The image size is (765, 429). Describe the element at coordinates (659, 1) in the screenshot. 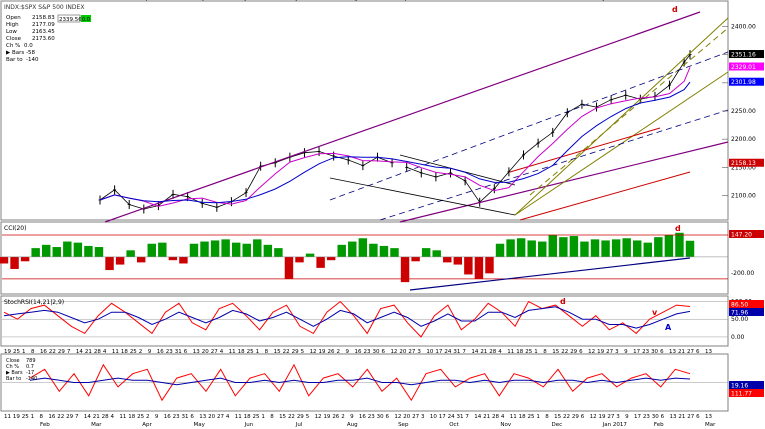

I see `date-top-month-label: Feb` at that location.